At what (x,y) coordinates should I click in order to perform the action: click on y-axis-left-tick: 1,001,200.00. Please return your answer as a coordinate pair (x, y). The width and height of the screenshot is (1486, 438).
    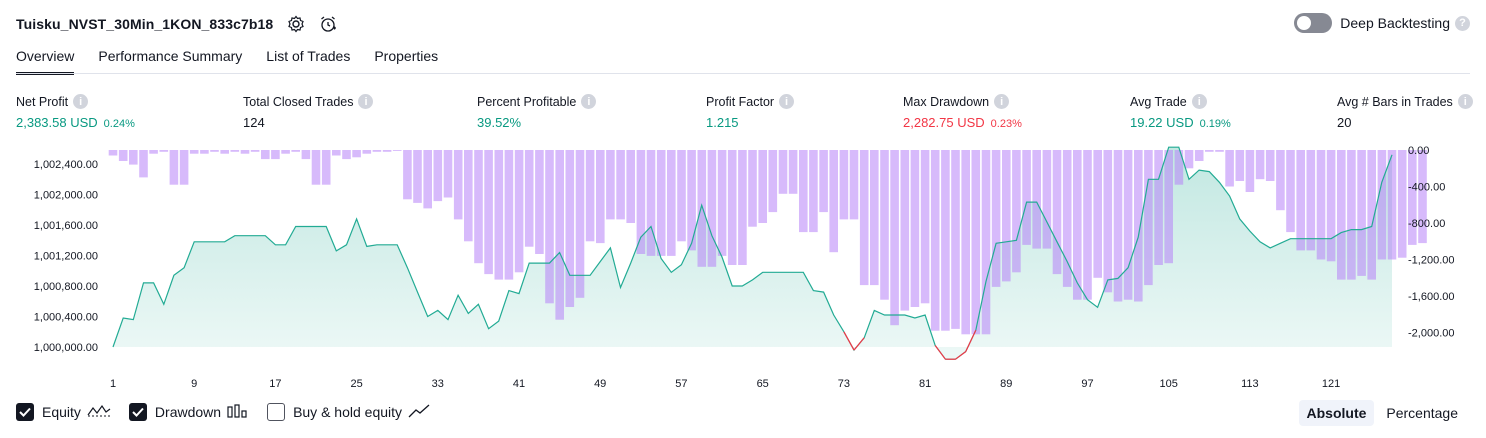
    Looking at the image, I should click on (66, 257).